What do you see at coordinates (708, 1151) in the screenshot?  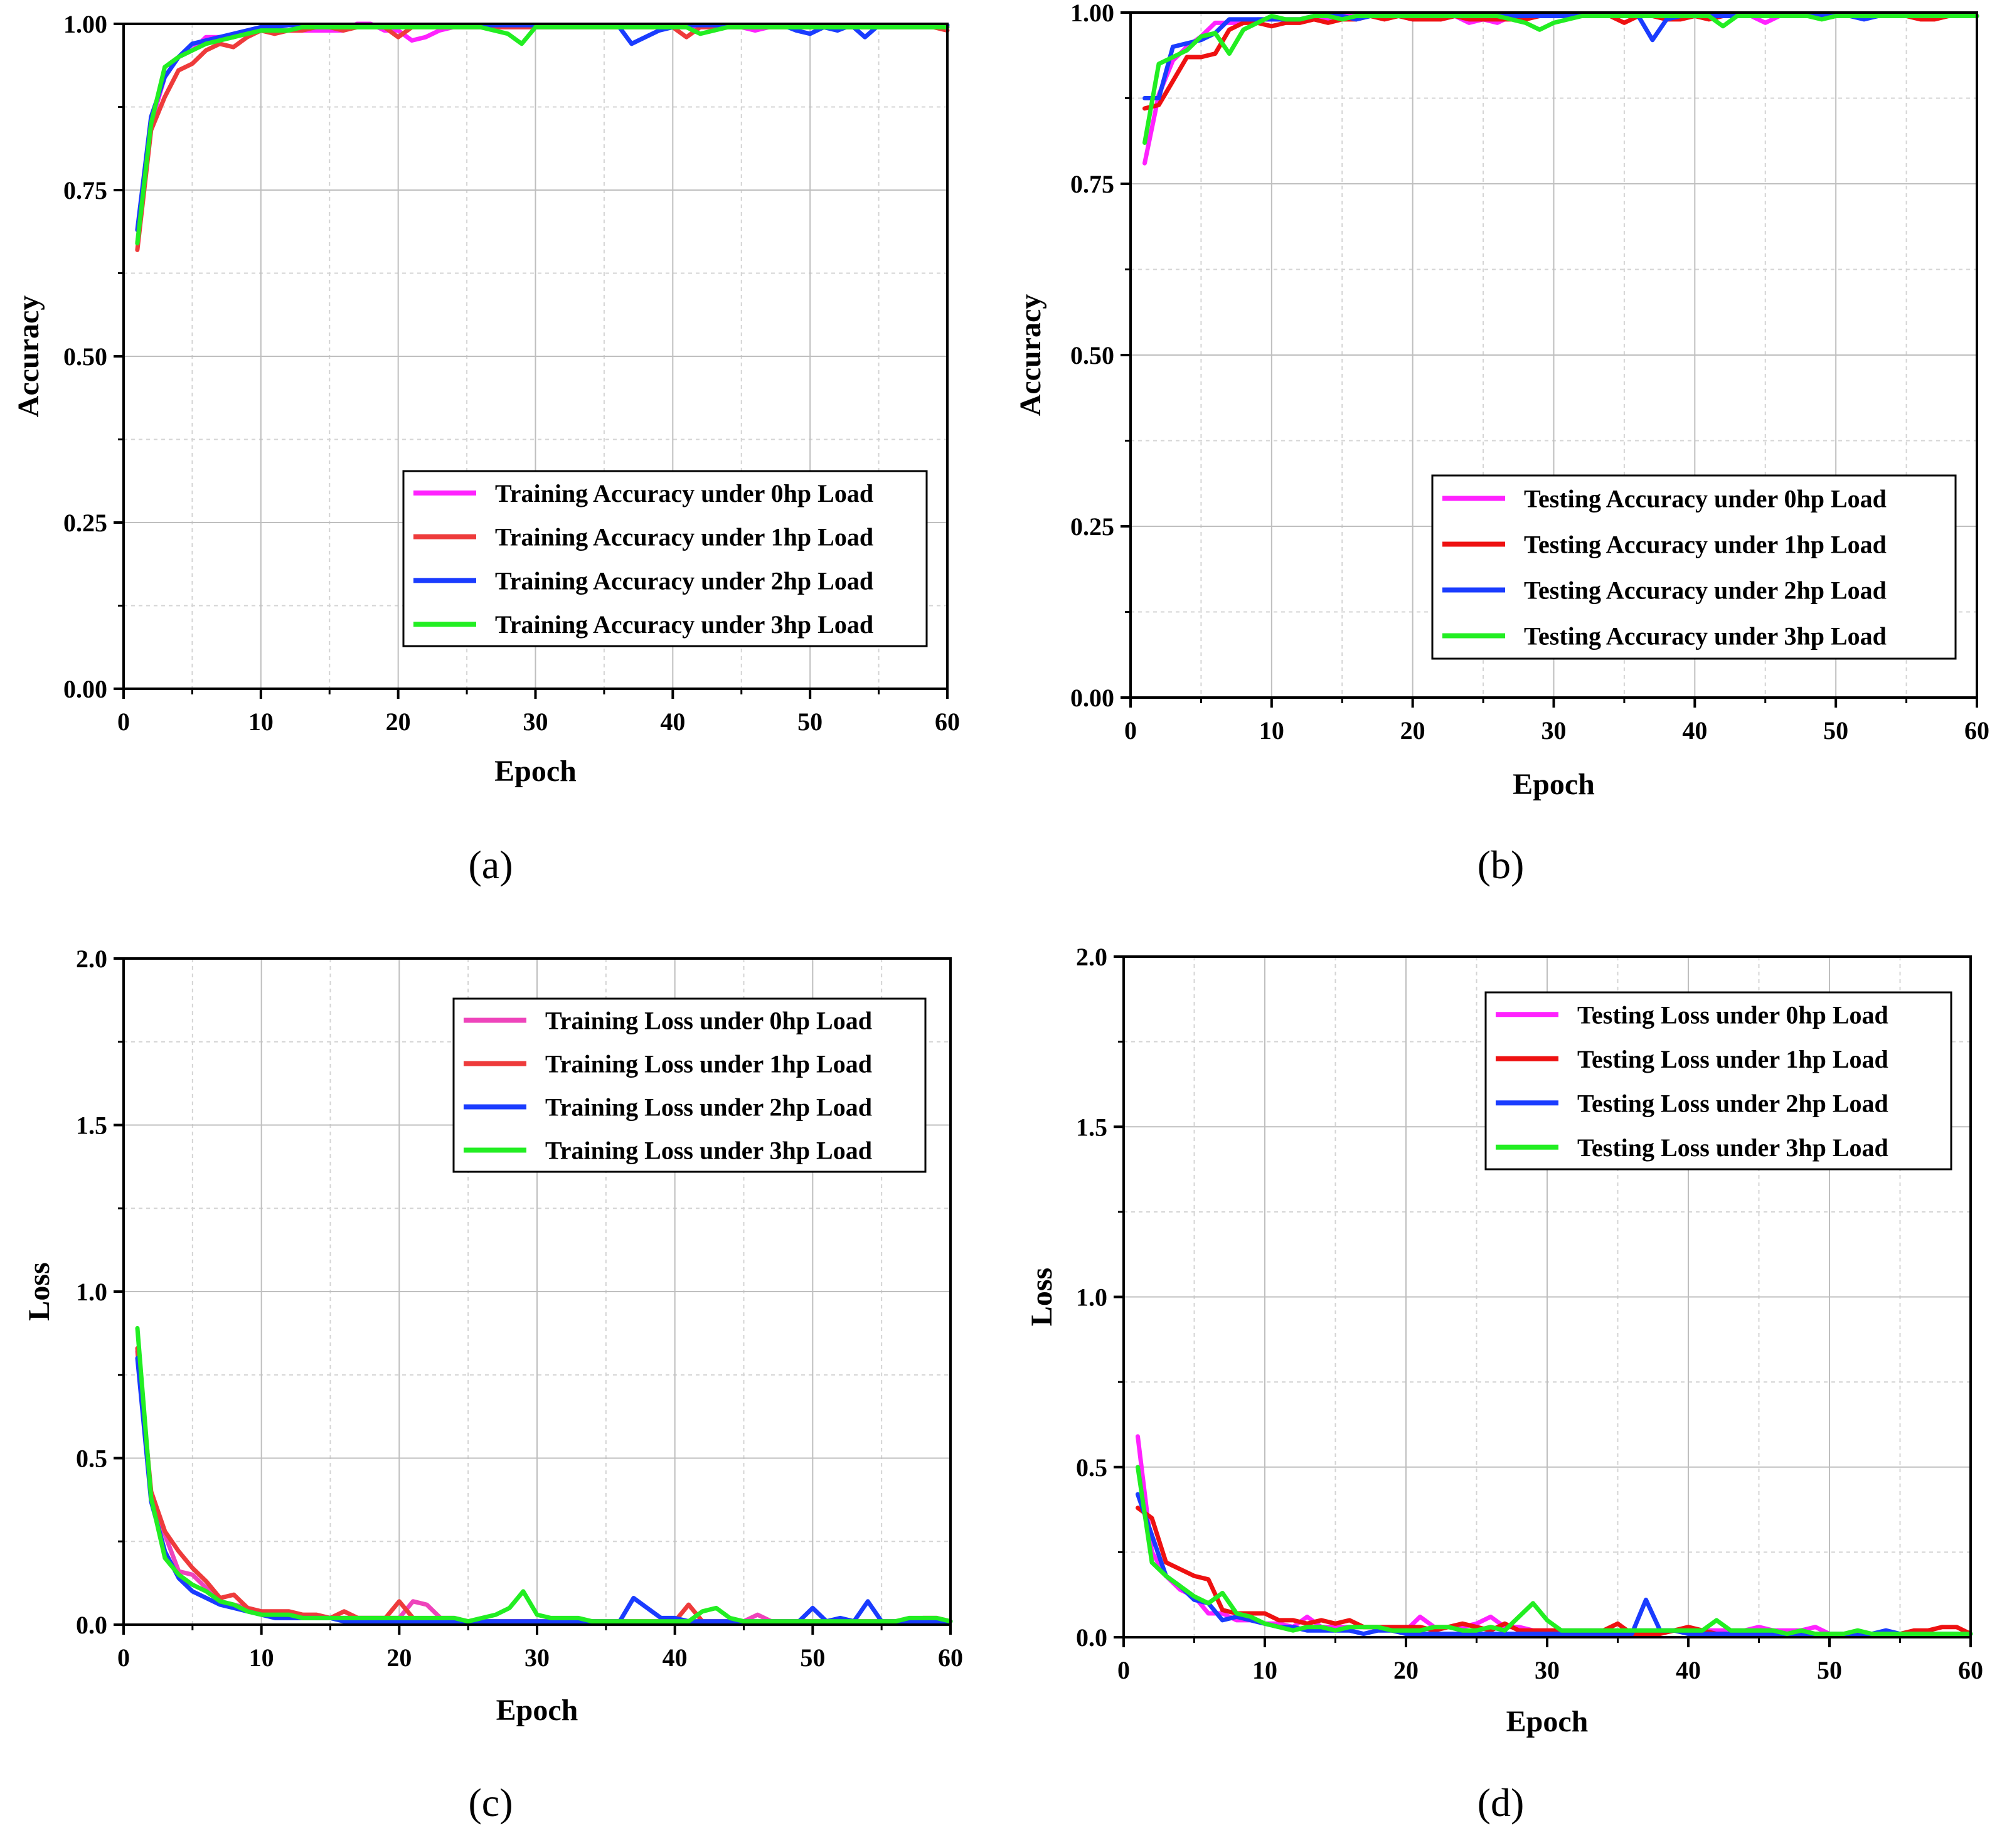 I see `legend-label-3: Training Loss under 3hp Load` at bounding box center [708, 1151].